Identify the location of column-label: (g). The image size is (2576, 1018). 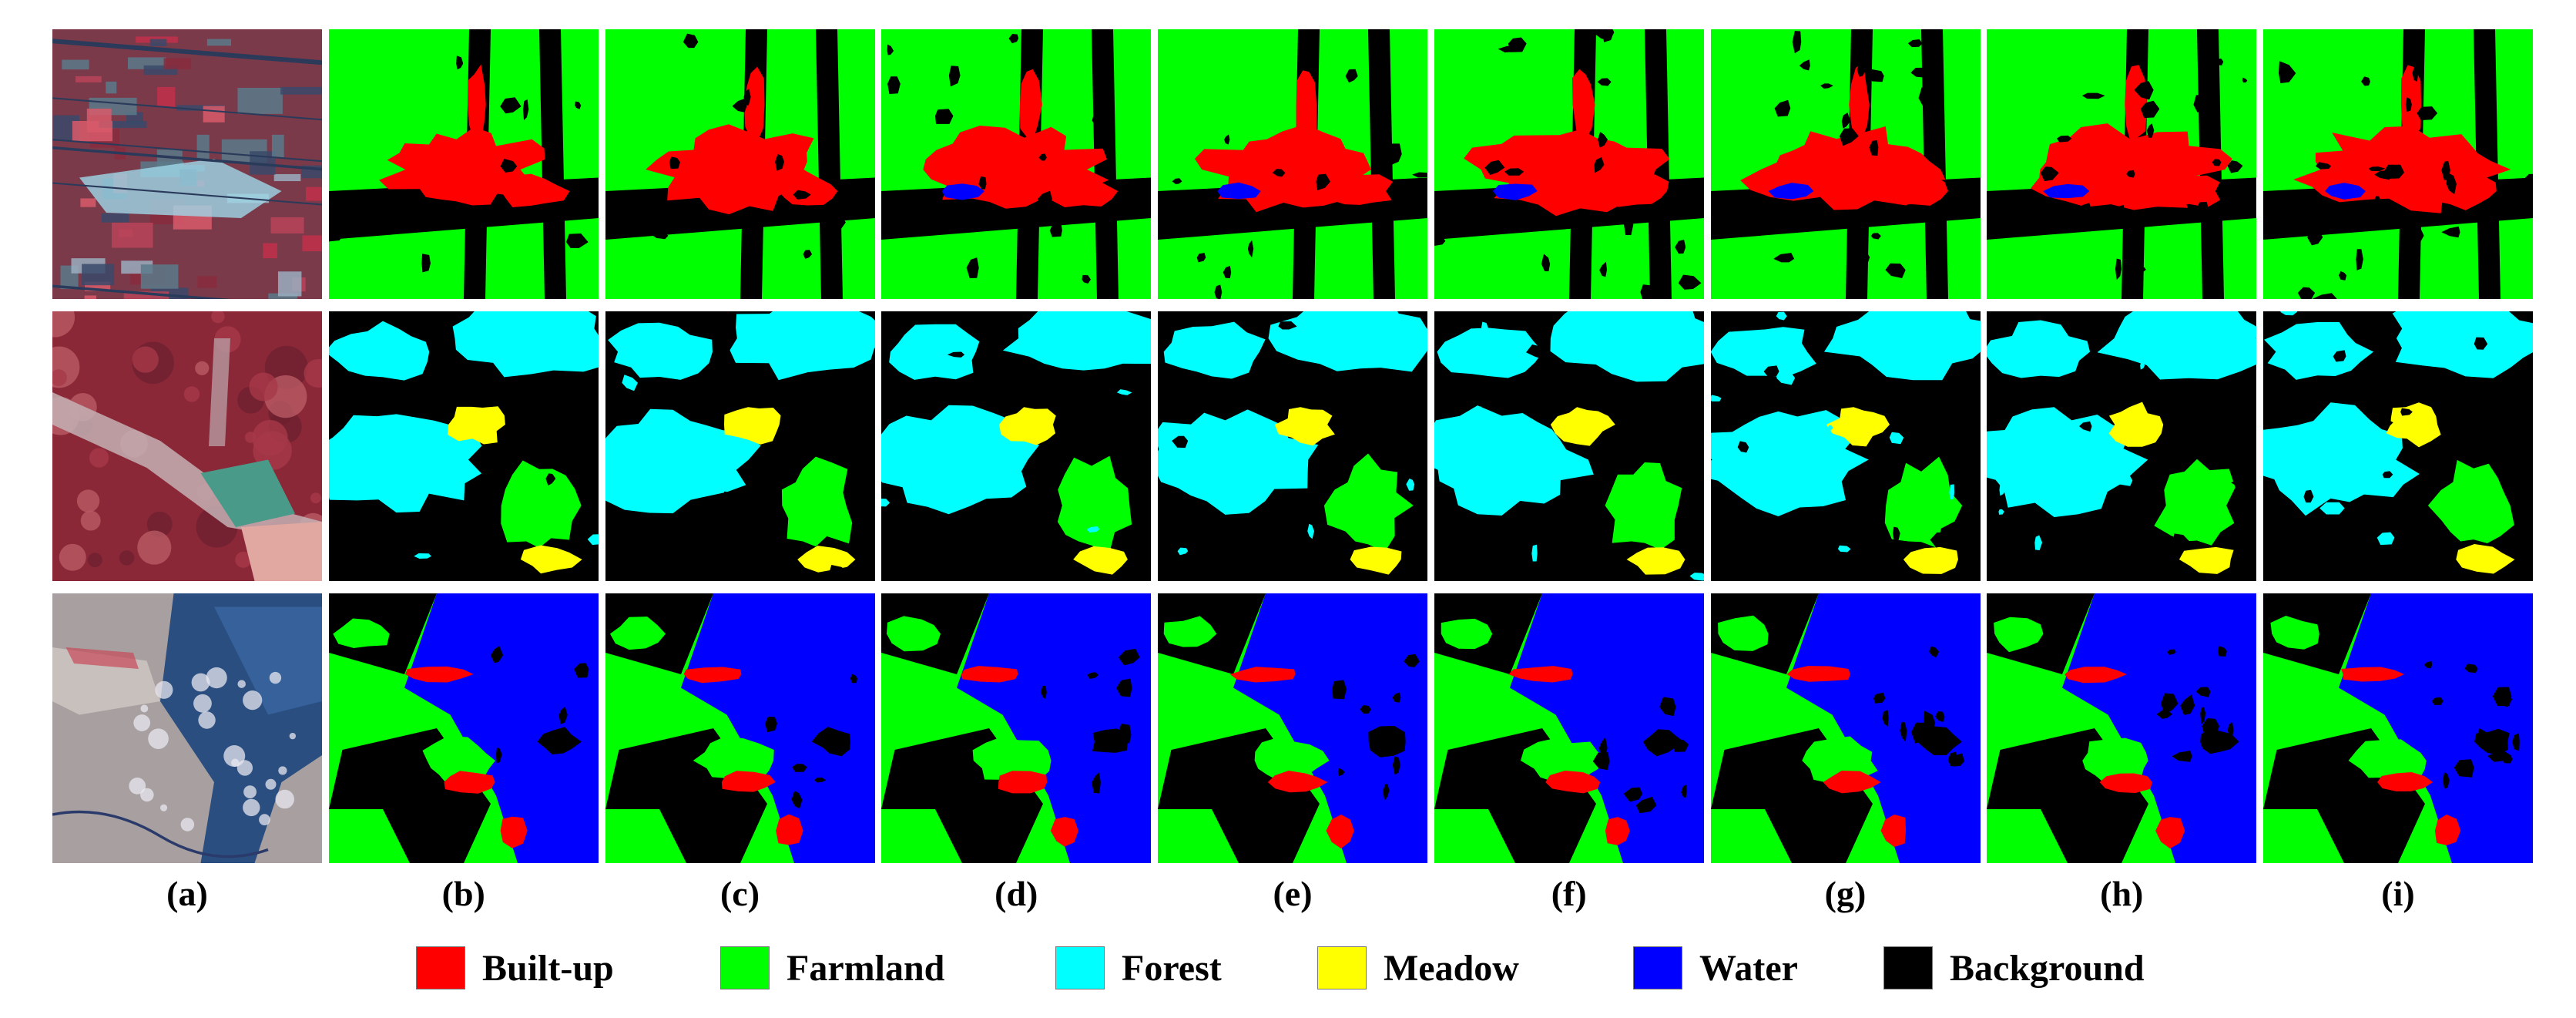
(1845, 893).